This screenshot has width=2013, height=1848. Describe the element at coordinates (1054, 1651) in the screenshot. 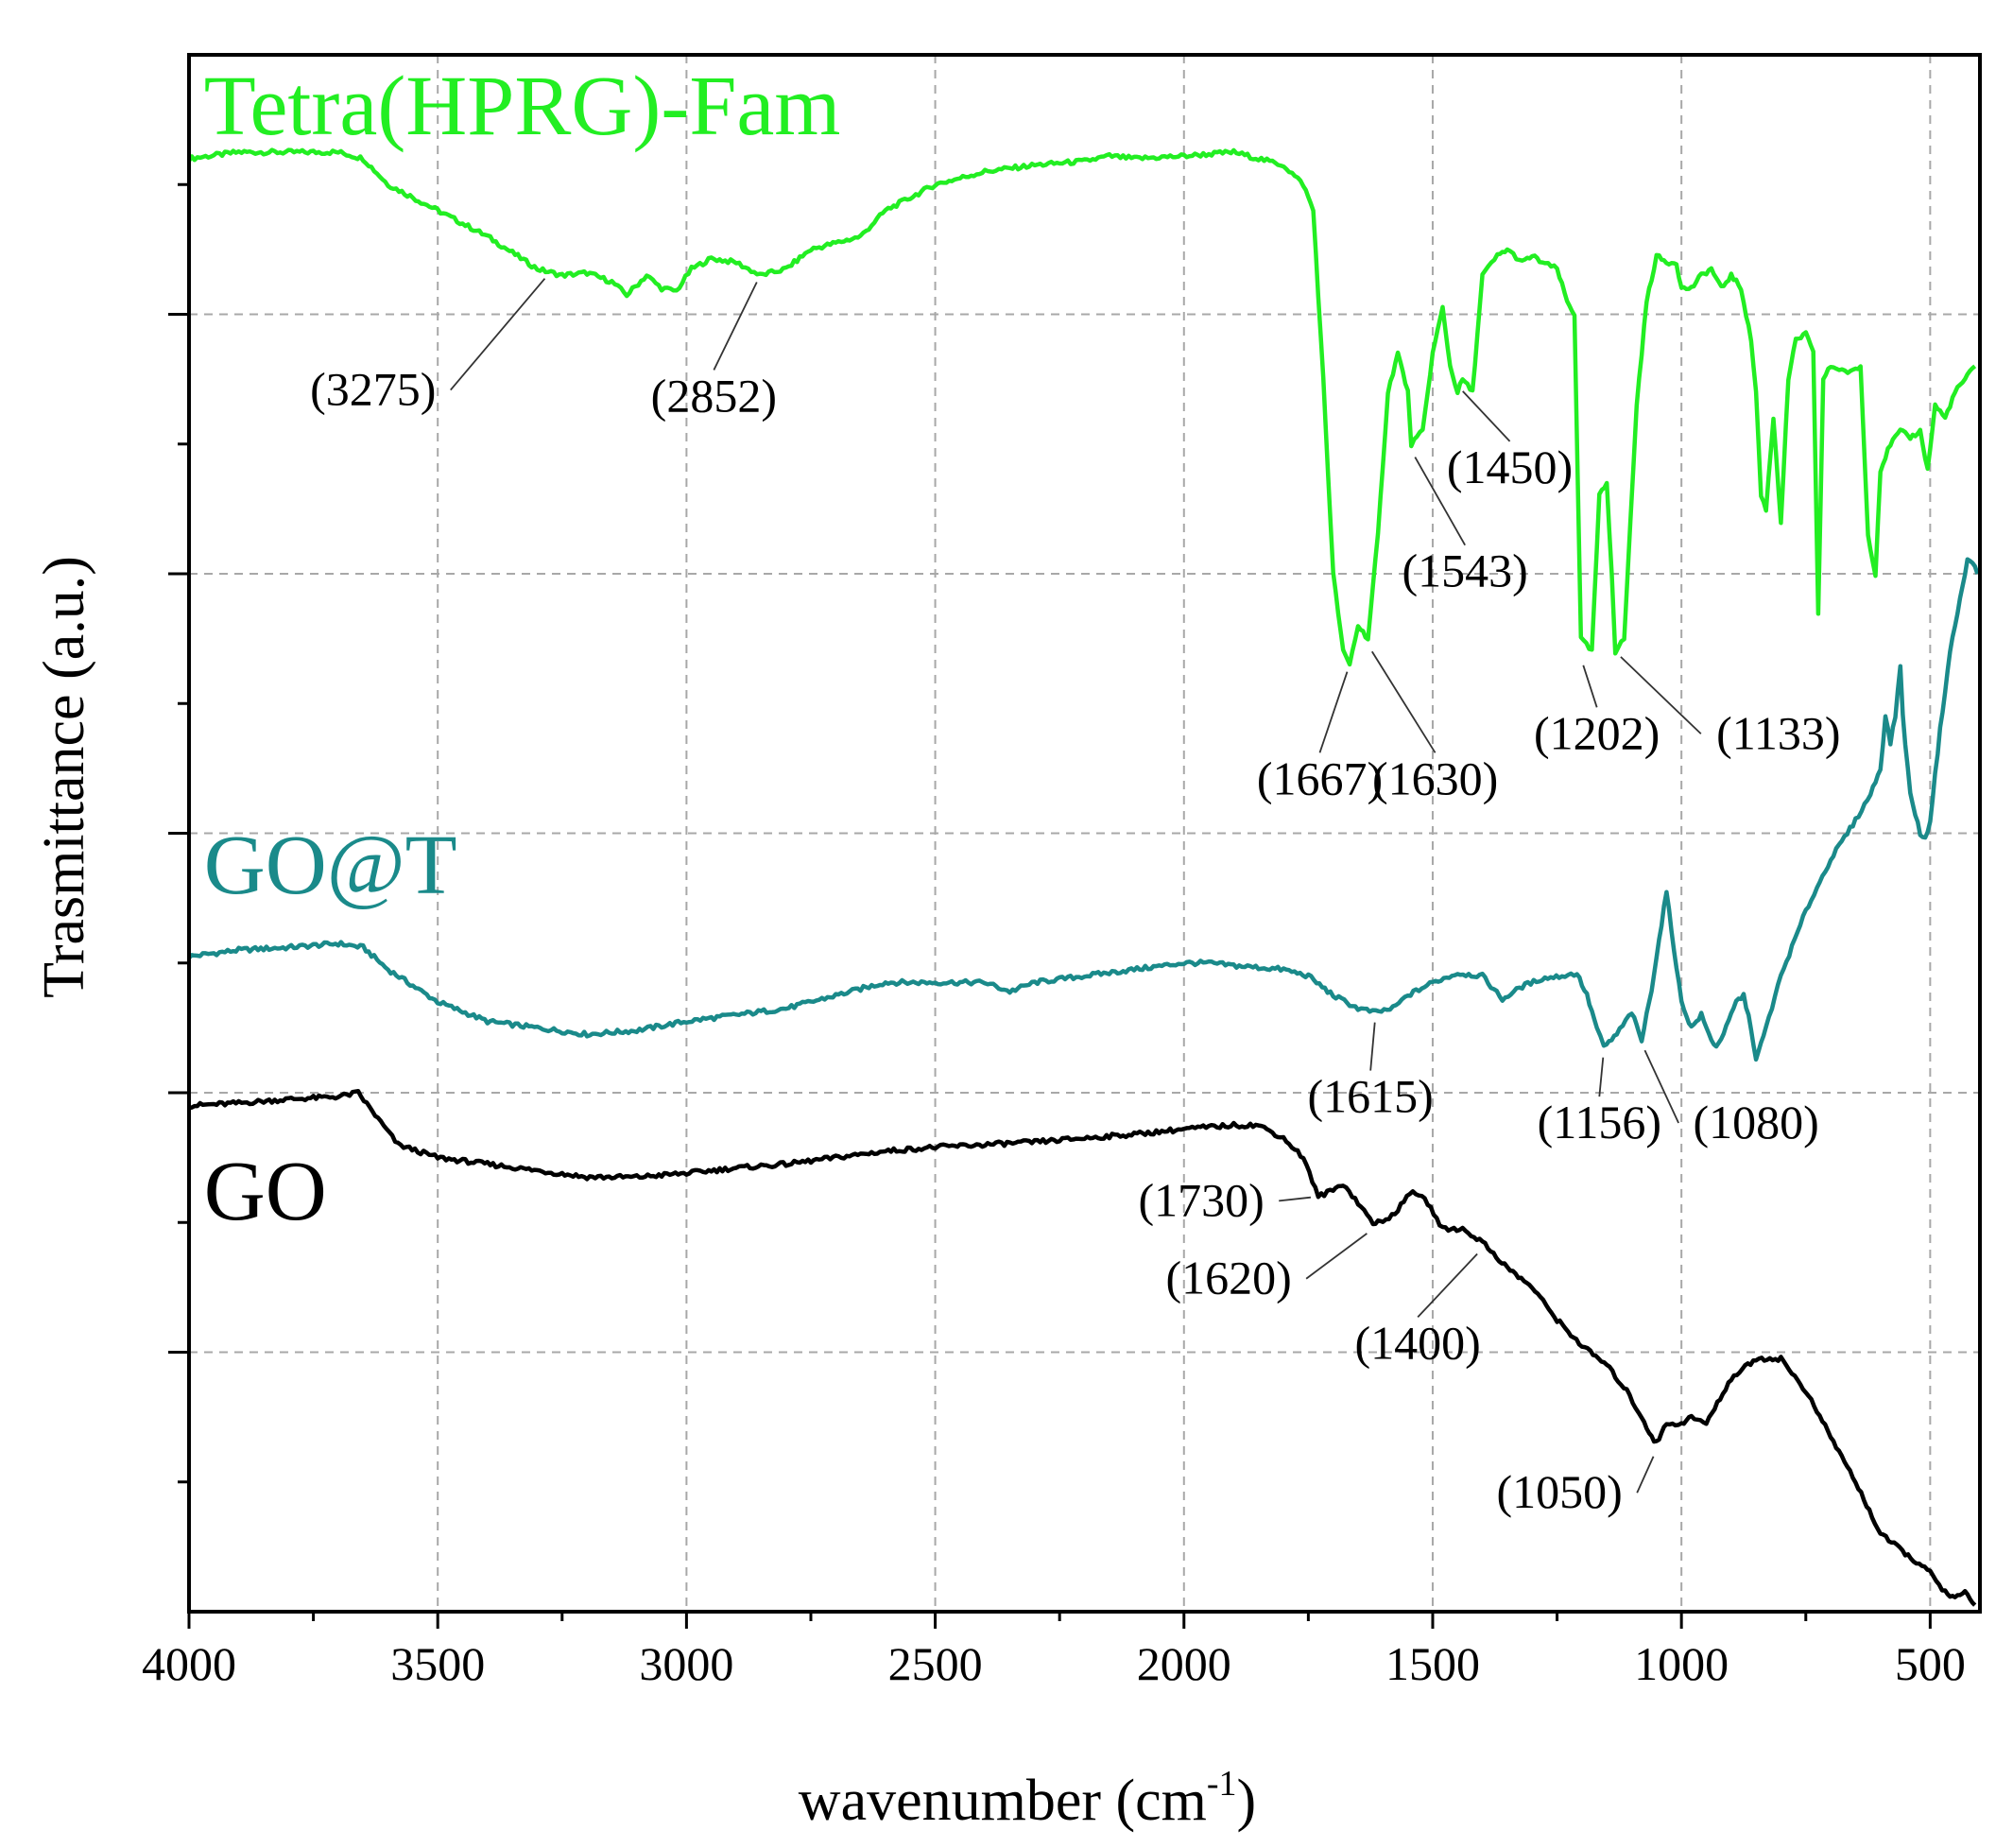

I see `x-ticks: 4000 3500 3000 2500 2000 1500 1000 500` at that location.